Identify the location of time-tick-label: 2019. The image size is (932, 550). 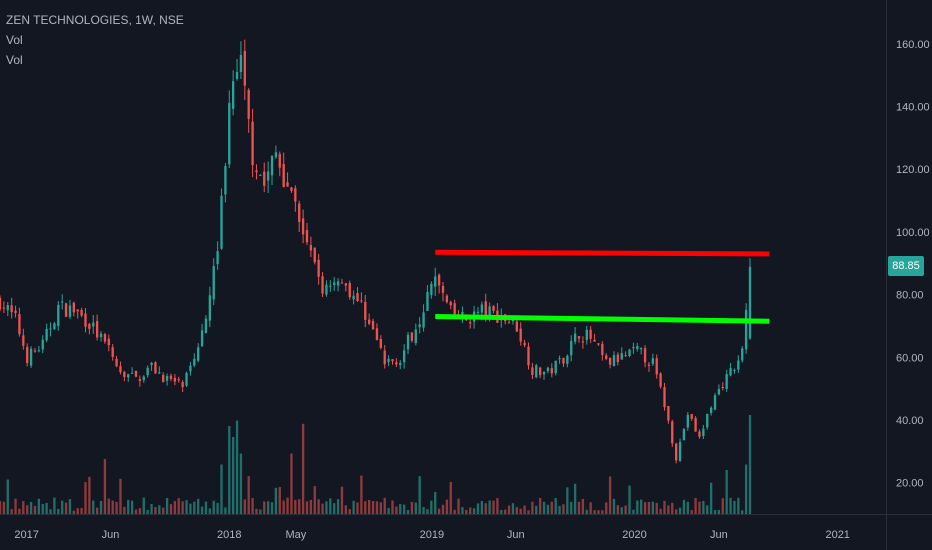
(432, 535).